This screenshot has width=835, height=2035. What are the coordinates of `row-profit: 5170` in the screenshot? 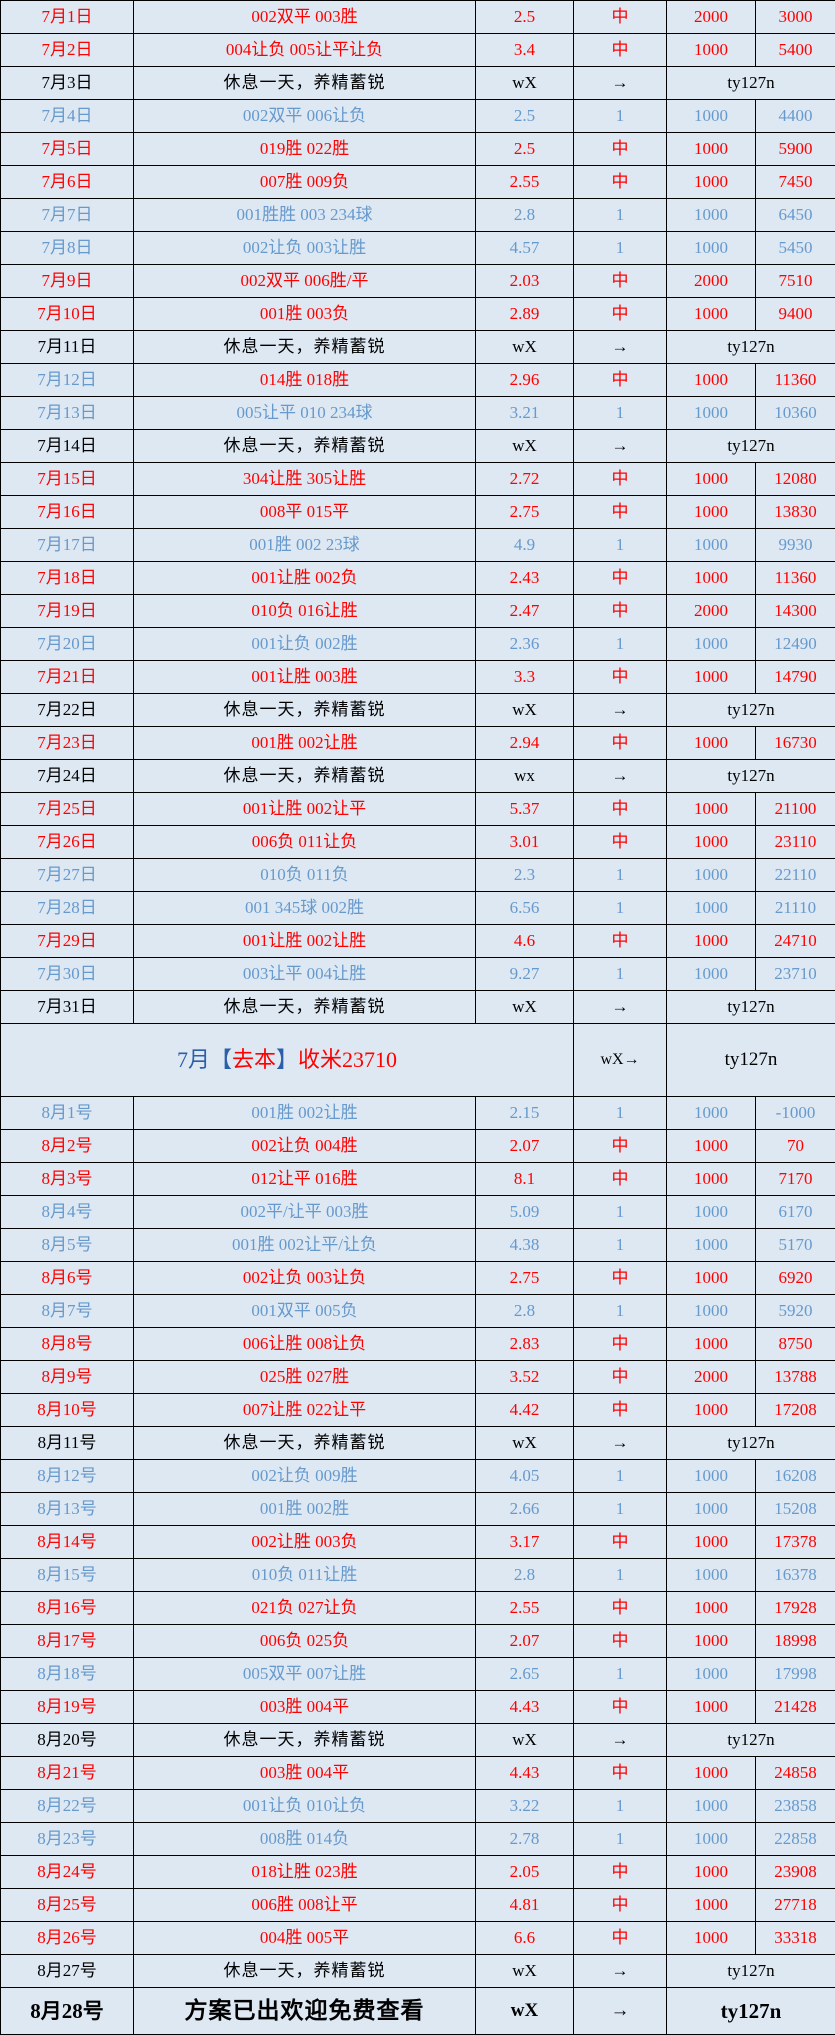 It's located at (795, 1245).